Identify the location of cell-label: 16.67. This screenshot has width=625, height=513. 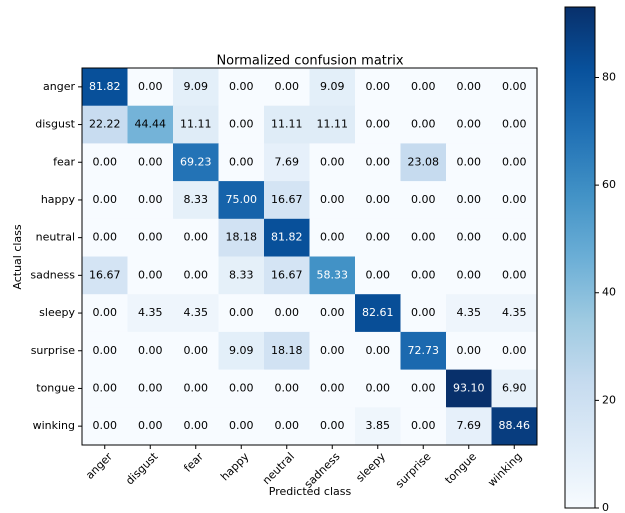
(105, 274).